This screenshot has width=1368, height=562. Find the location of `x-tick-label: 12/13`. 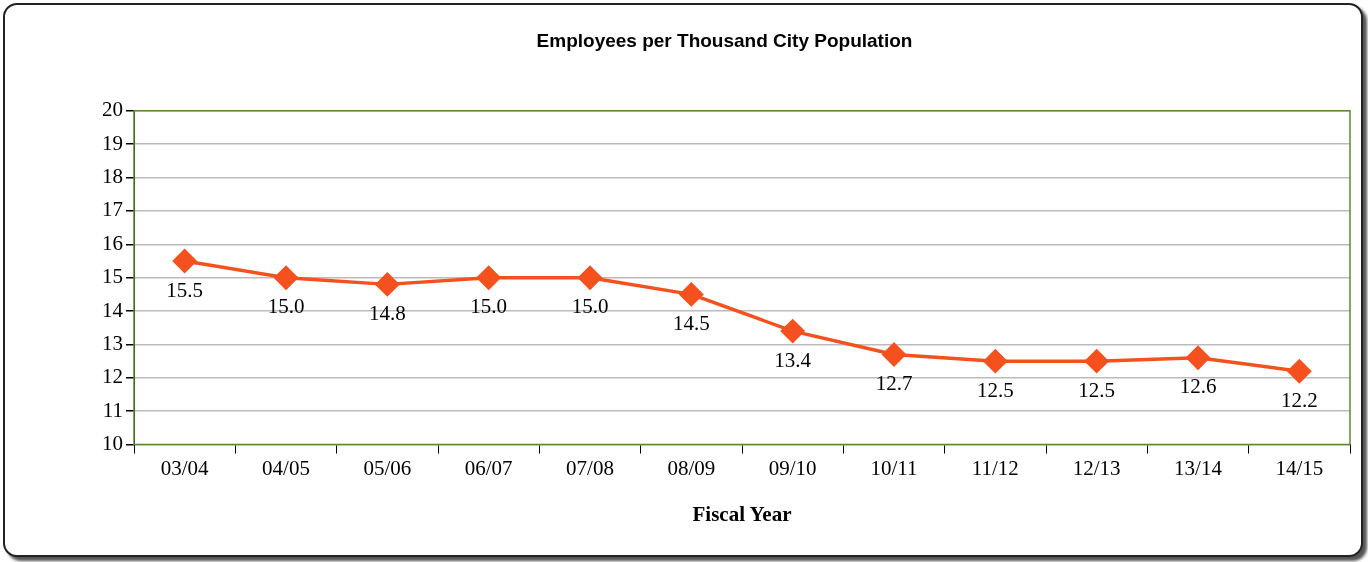

x-tick-label: 12/13 is located at coordinates (1096, 467).